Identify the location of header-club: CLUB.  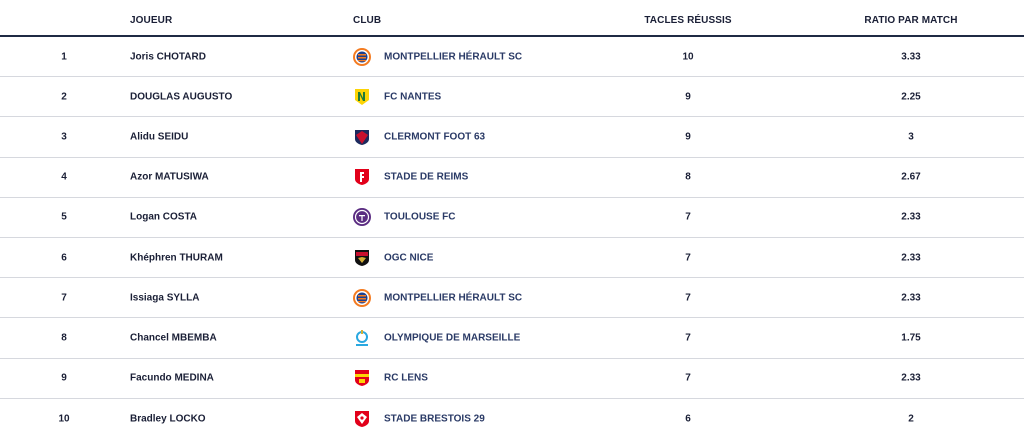
(367, 20).